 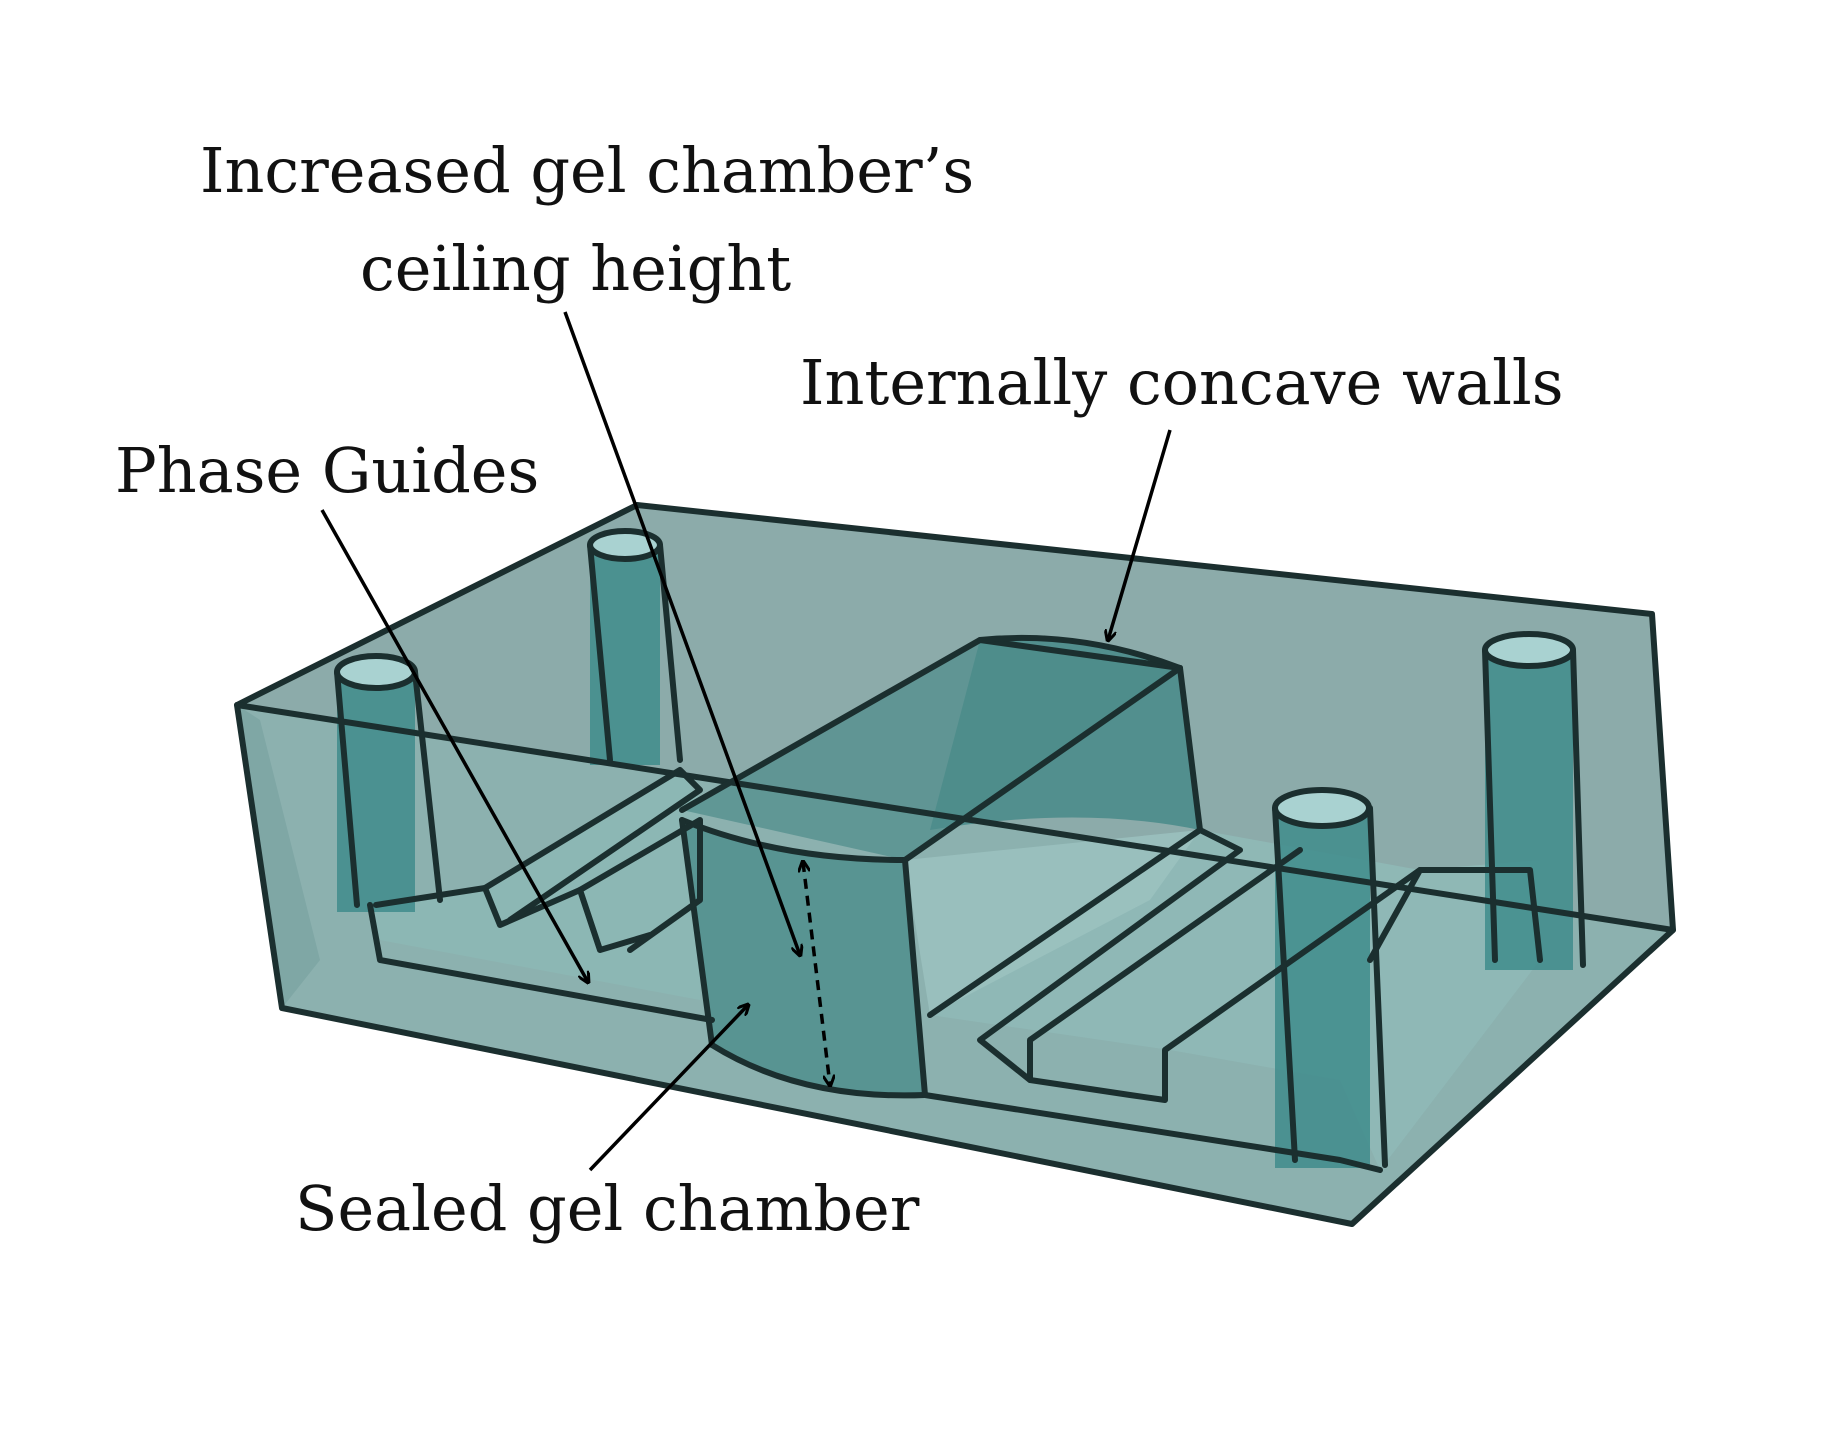 I want to click on height-dimension-arrow, so click(x=816, y=973).